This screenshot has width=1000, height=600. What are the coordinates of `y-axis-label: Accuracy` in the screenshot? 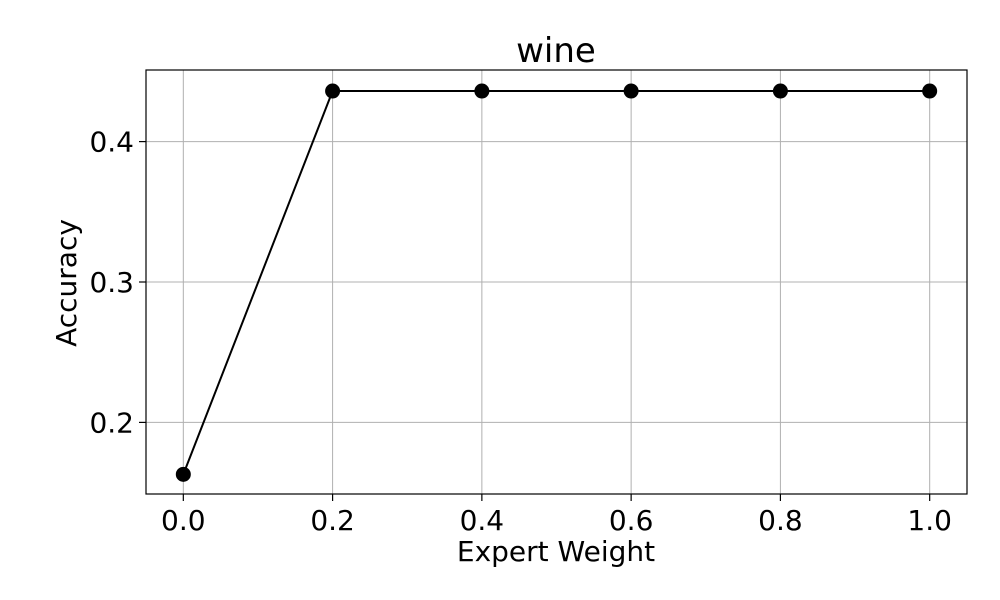 It's located at (66, 283).